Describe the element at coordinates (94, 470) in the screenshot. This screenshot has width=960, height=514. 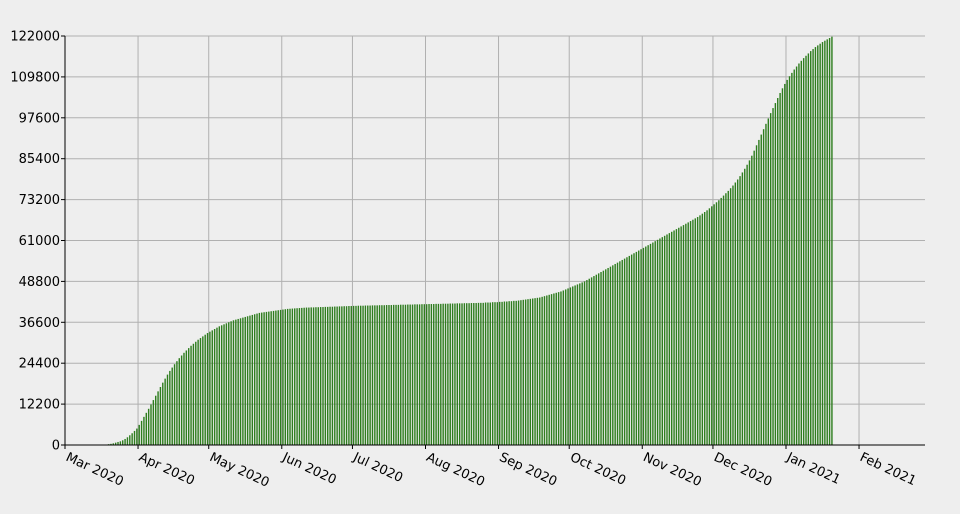
I see `x-tick-label: Mar 2020` at that location.